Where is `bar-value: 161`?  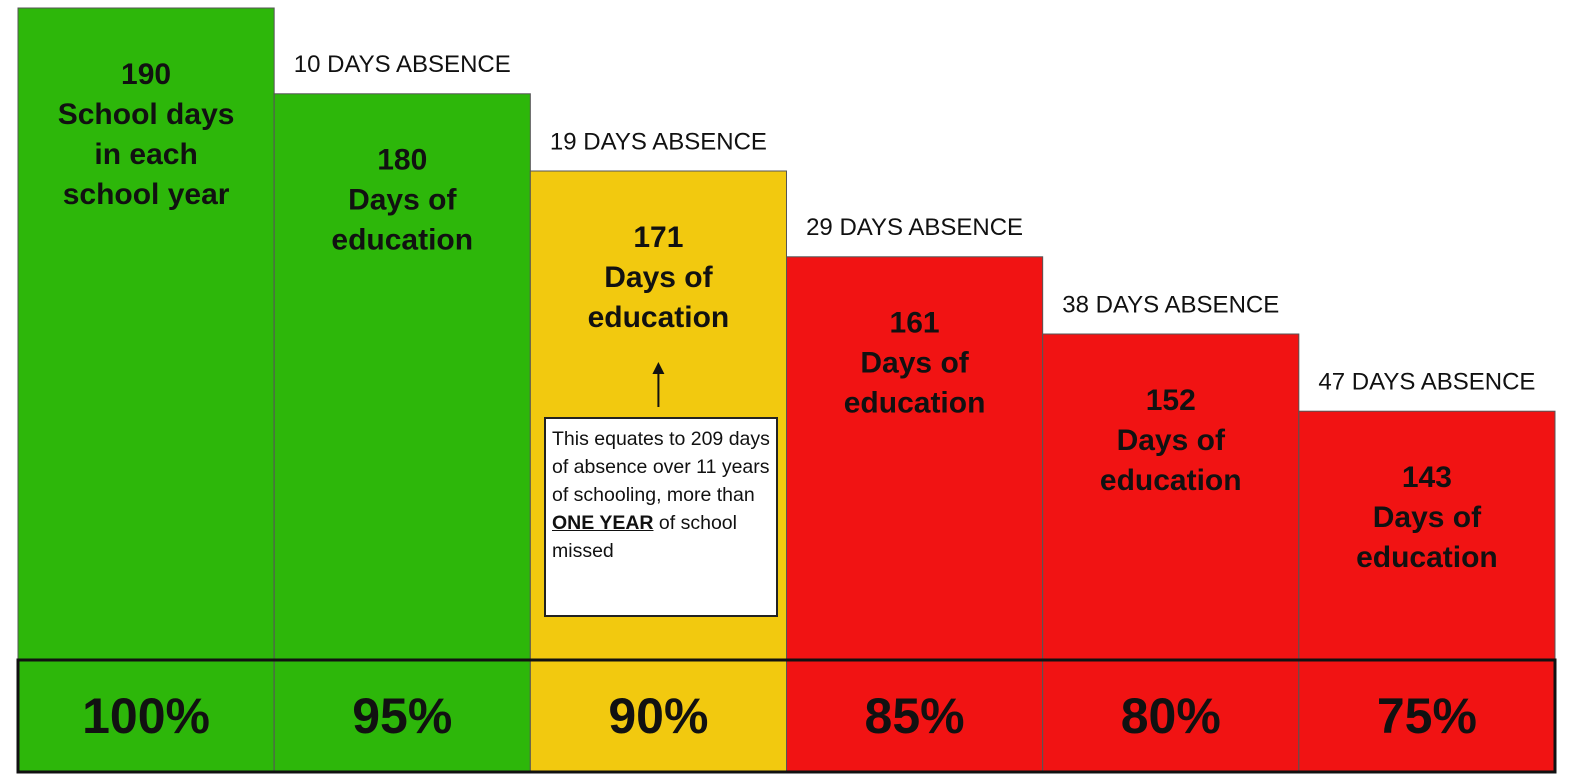 bar-value: 161 is located at coordinates (915, 323).